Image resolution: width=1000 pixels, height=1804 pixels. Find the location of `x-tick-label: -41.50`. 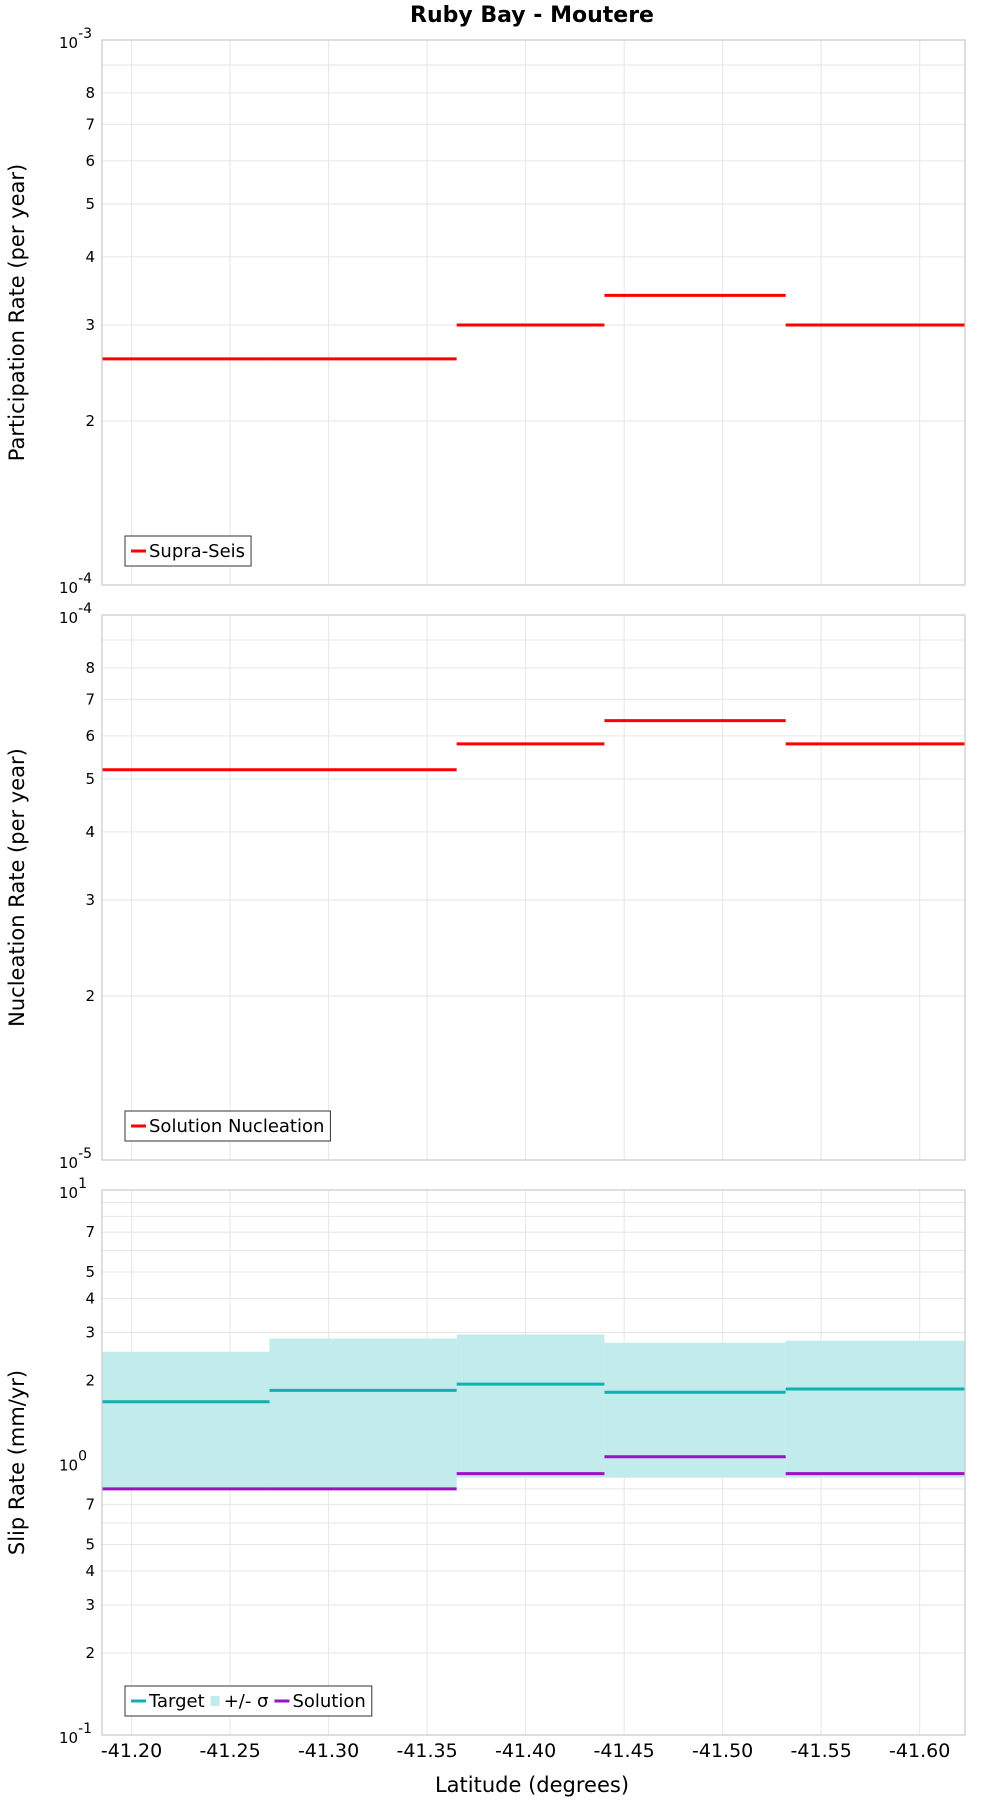

x-tick-label: -41.50 is located at coordinates (722, 1751).